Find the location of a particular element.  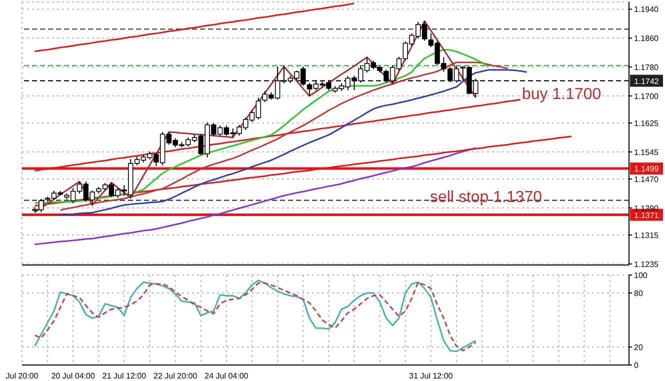

ref-line-label: 1.1371 is located at coordinates (647, 215).